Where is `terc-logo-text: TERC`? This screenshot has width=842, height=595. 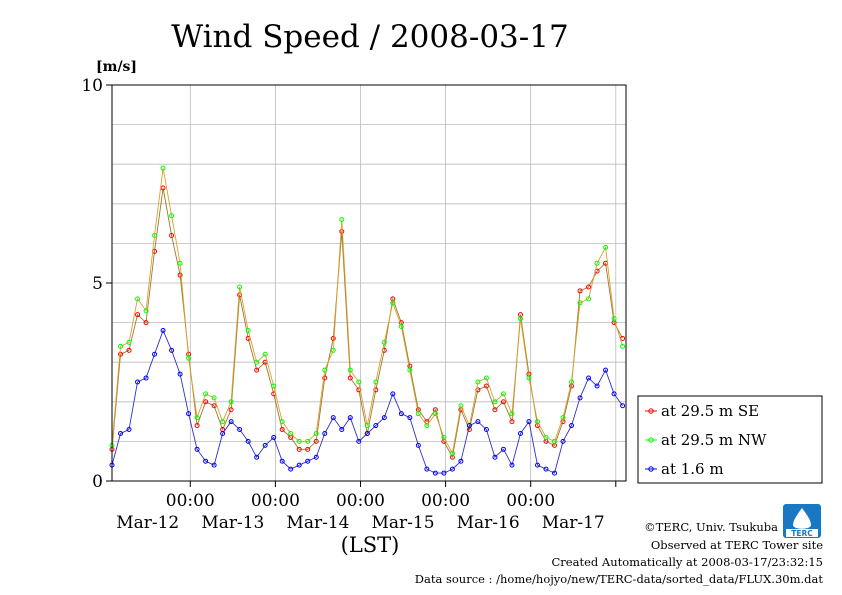
terc-logo-text: TERC is located at coordinates (802, 533).